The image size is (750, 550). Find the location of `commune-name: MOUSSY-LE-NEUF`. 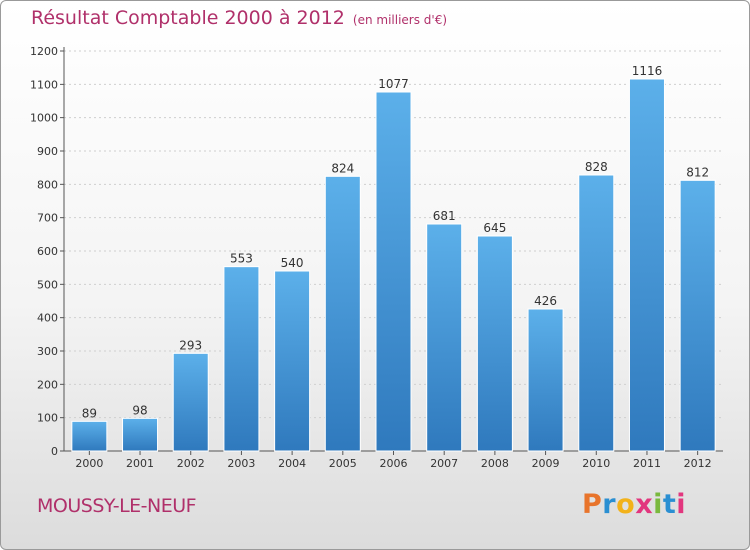

commune-name: MOUSSY-LE-NEUF is located at coordinates (117, 506).